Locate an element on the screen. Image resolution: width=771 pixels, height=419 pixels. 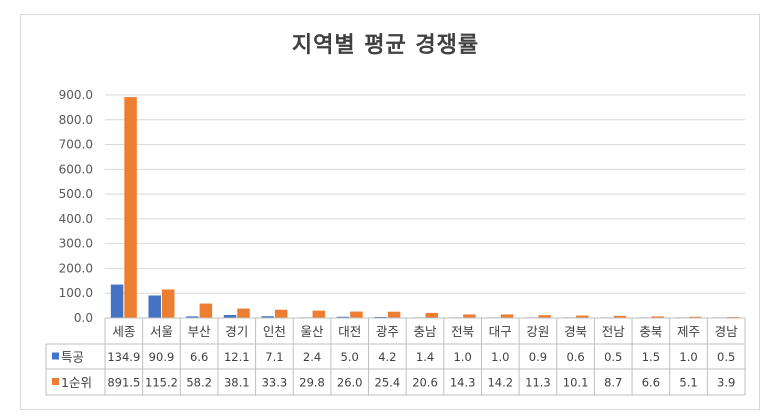
y-tick-label: 800.0 is located at coordinates (76, 120).